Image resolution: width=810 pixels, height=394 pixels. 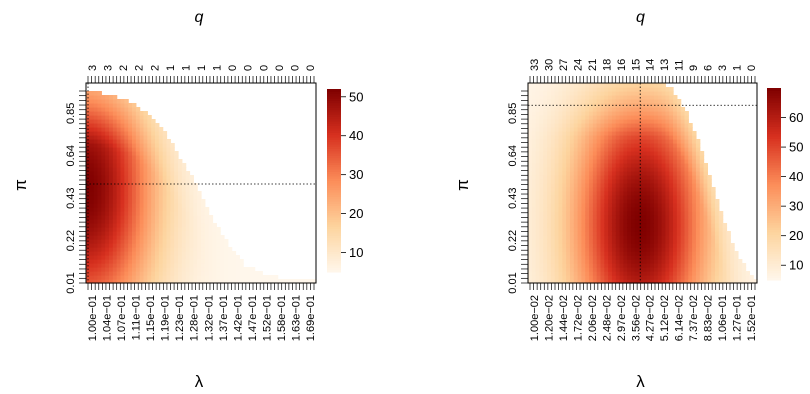 What do you see at coordinates (680, 318) in the screenshot?
I see `x-tick-label: 6.14e−02` at bounding box center [680, 318].